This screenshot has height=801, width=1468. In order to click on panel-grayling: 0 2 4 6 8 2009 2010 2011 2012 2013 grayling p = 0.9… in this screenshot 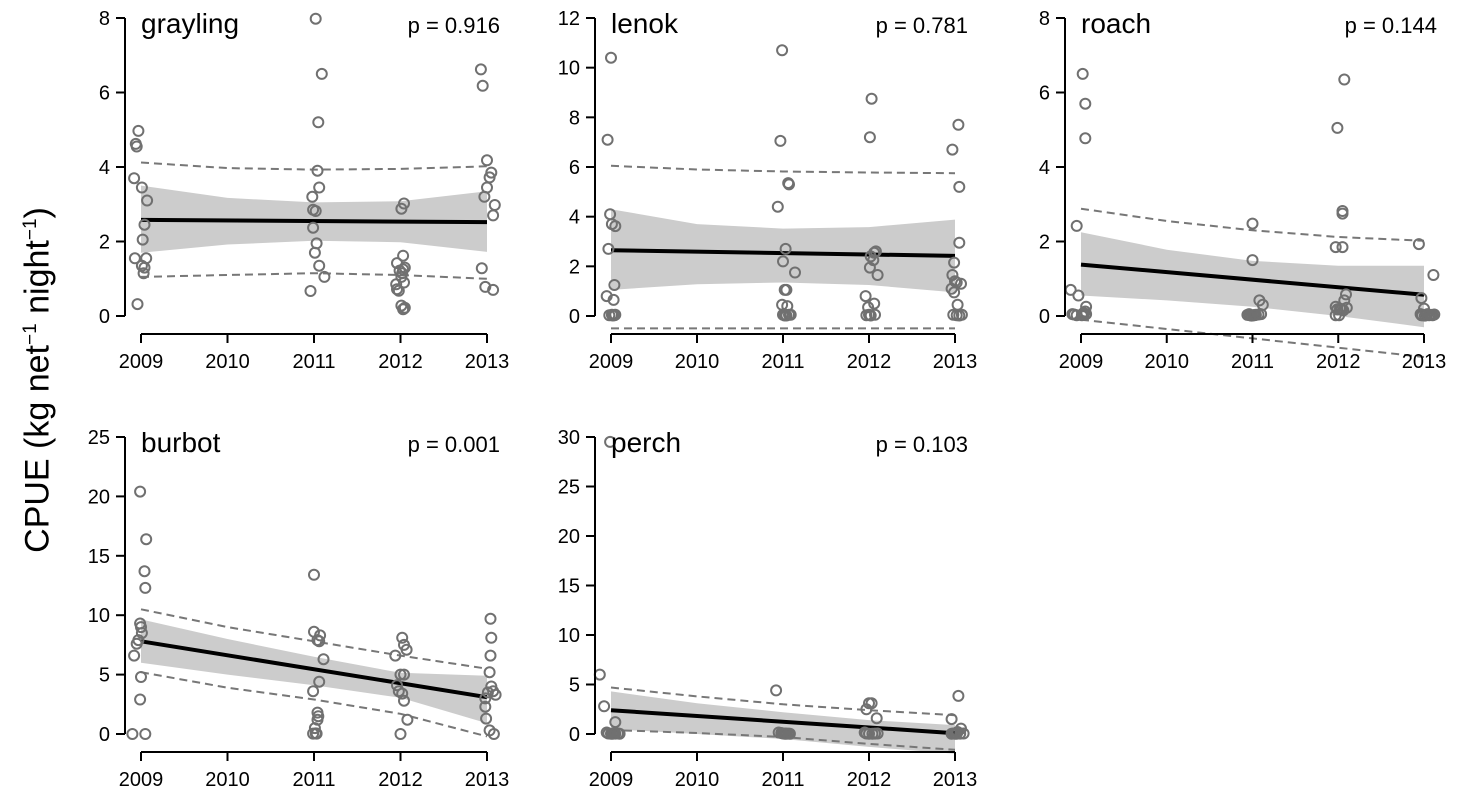, I will do `click(304, 190)`.